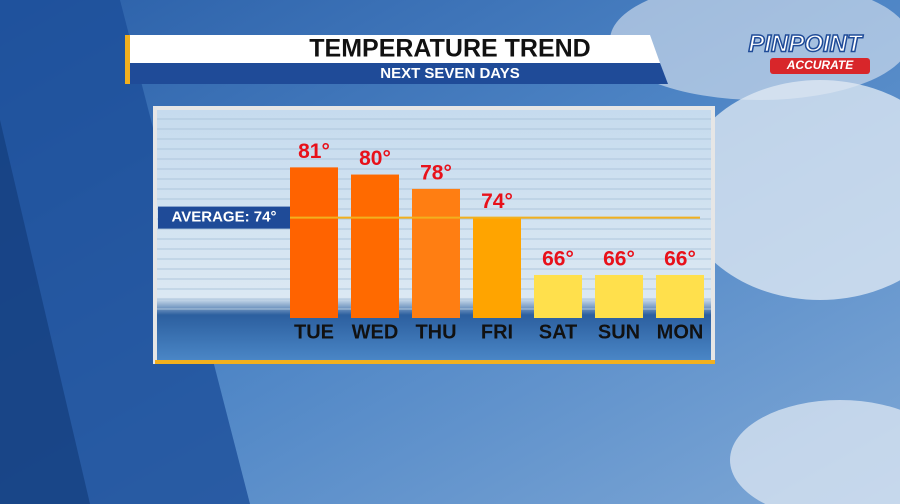 Image resolution: width=900 pixels, height=504 pixels. Describe the element at coordinates (375, 158) in the screenshot. I see `value-label: 80°` at that location.